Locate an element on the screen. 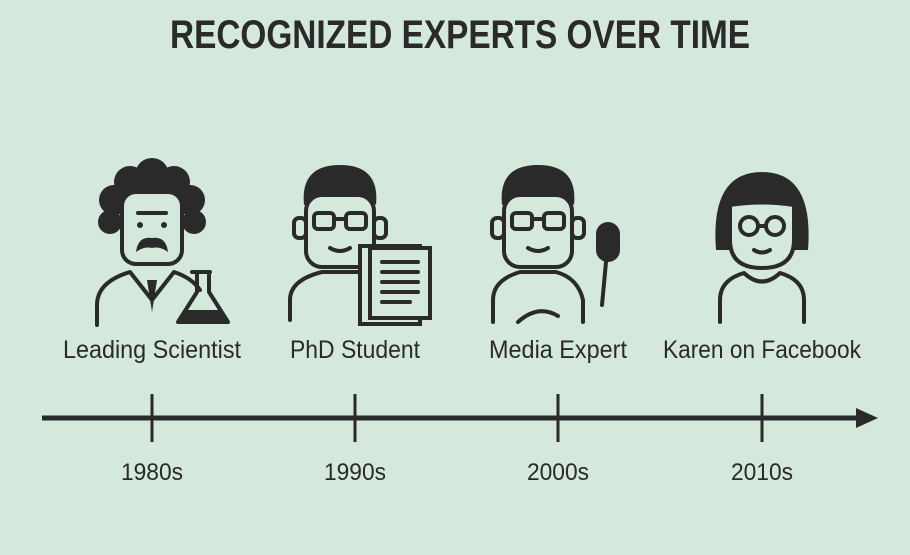  phd-student-icon is located at coordinates (360, 245).